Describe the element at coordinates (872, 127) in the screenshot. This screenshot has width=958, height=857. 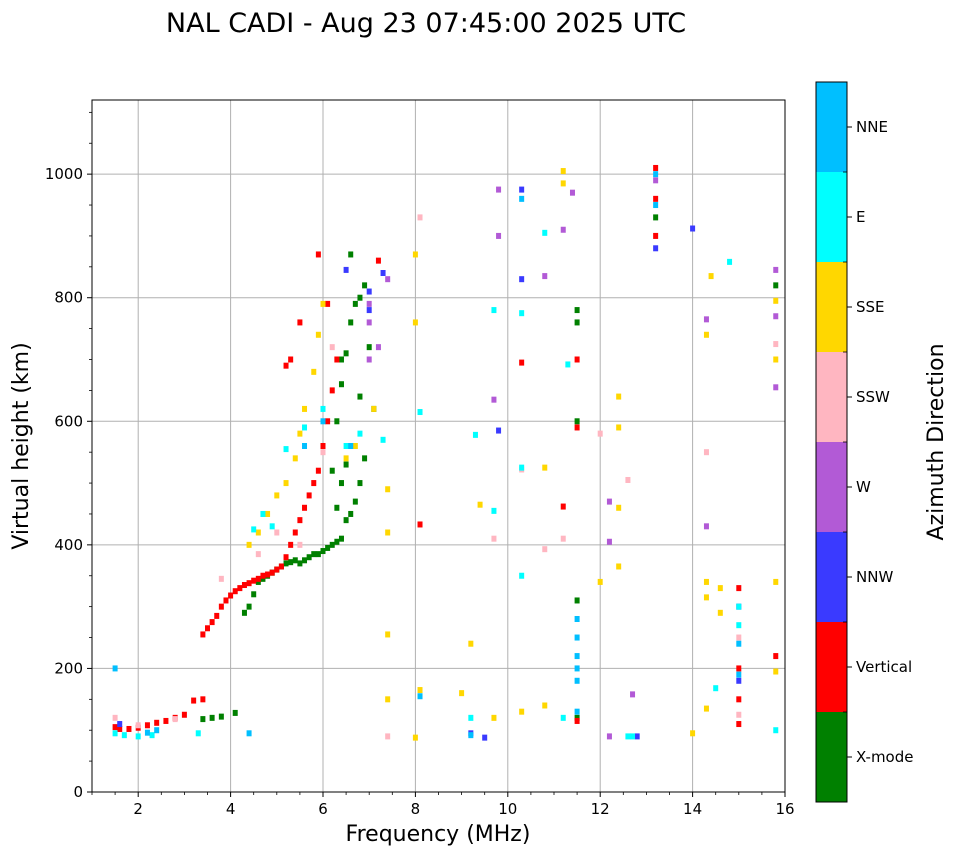
I see `colorbar-label-nne: NNE` at that location.